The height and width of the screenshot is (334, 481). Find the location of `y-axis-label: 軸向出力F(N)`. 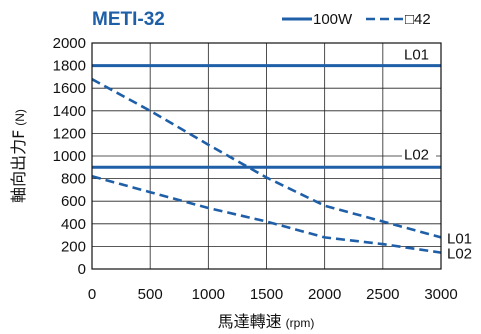

y-axis-label: 軸向出力F(N) is located at coordinates (18, 156).